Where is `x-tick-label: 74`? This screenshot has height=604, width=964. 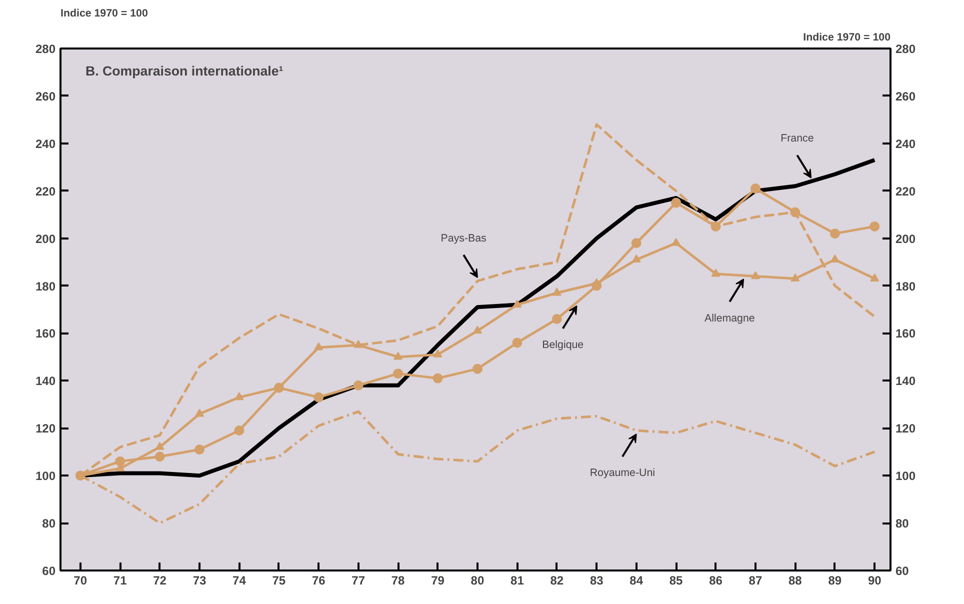 x-tick-label: 74 is located at coordinates (239, 581).